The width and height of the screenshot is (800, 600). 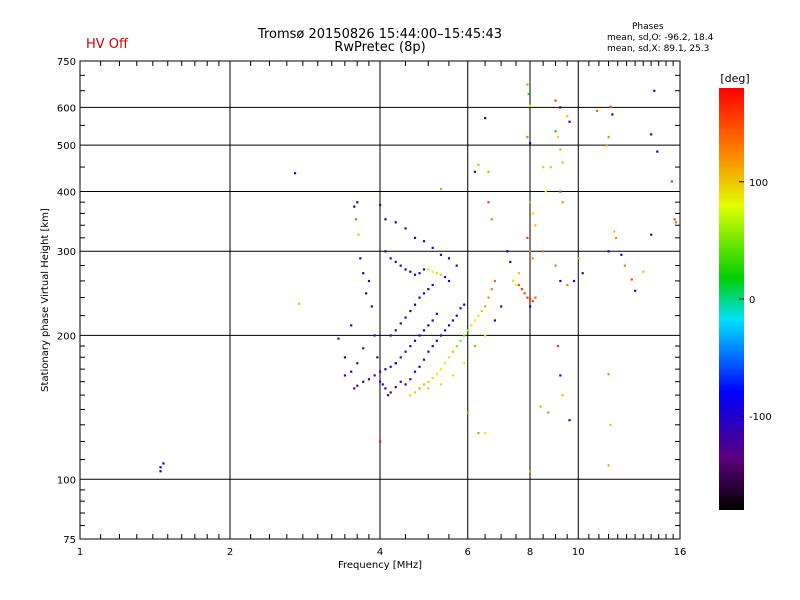 What do you see at coordinates (530, 552) in the screenshot?
I see `x-tick-label: 8` at bounding box center [530, 552].